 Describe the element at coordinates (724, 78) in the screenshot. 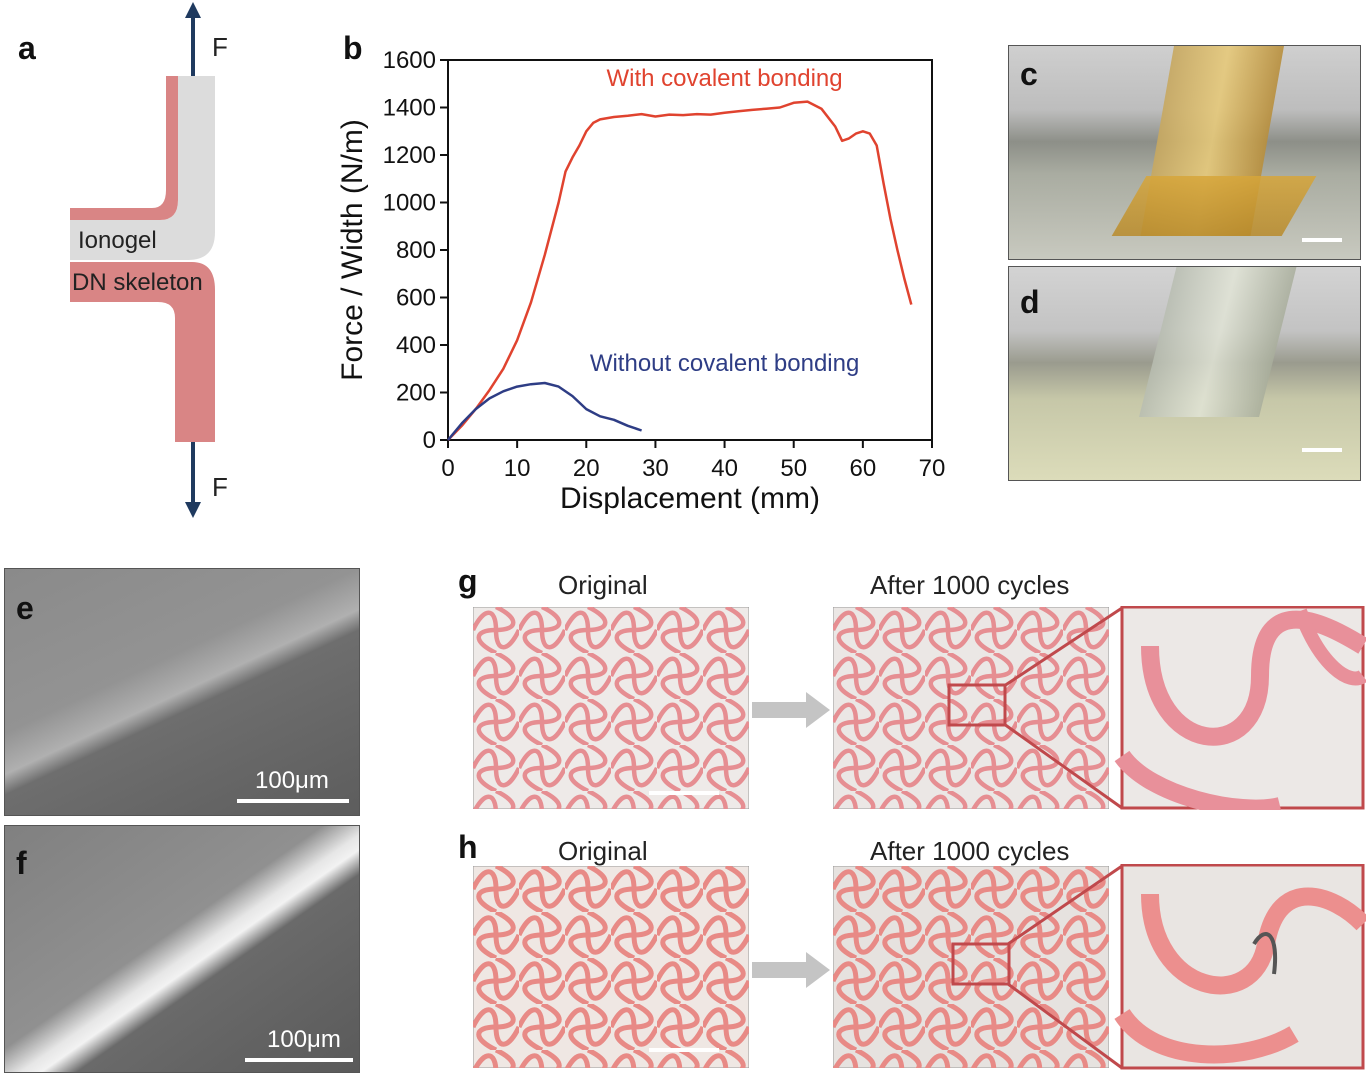

I see `series-label-with-covalent: With covalent bonding` at that location.